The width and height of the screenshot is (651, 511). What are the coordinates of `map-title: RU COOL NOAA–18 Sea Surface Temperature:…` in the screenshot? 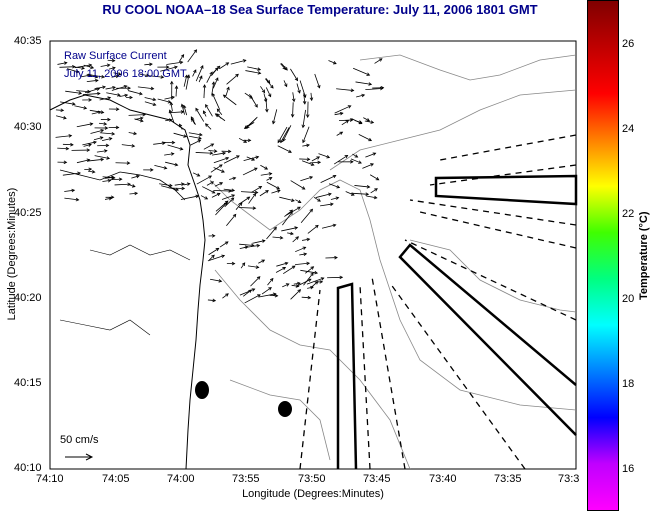 It's located at (320, 9).